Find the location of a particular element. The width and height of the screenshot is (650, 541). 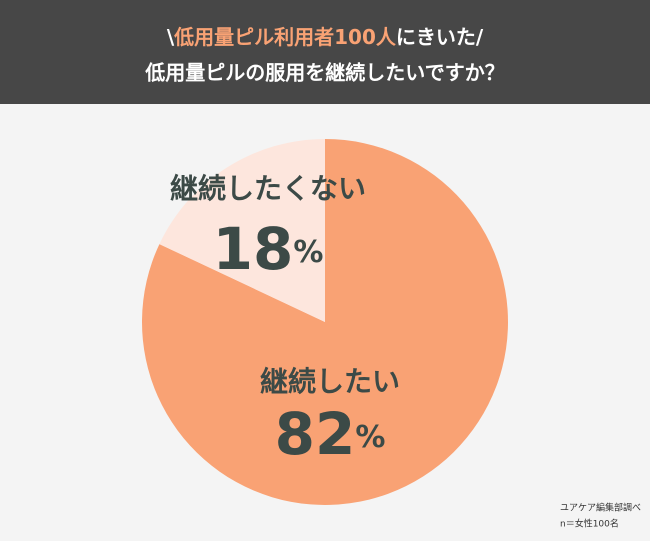

title-prefix: \ is located at coordinates (171, 37).